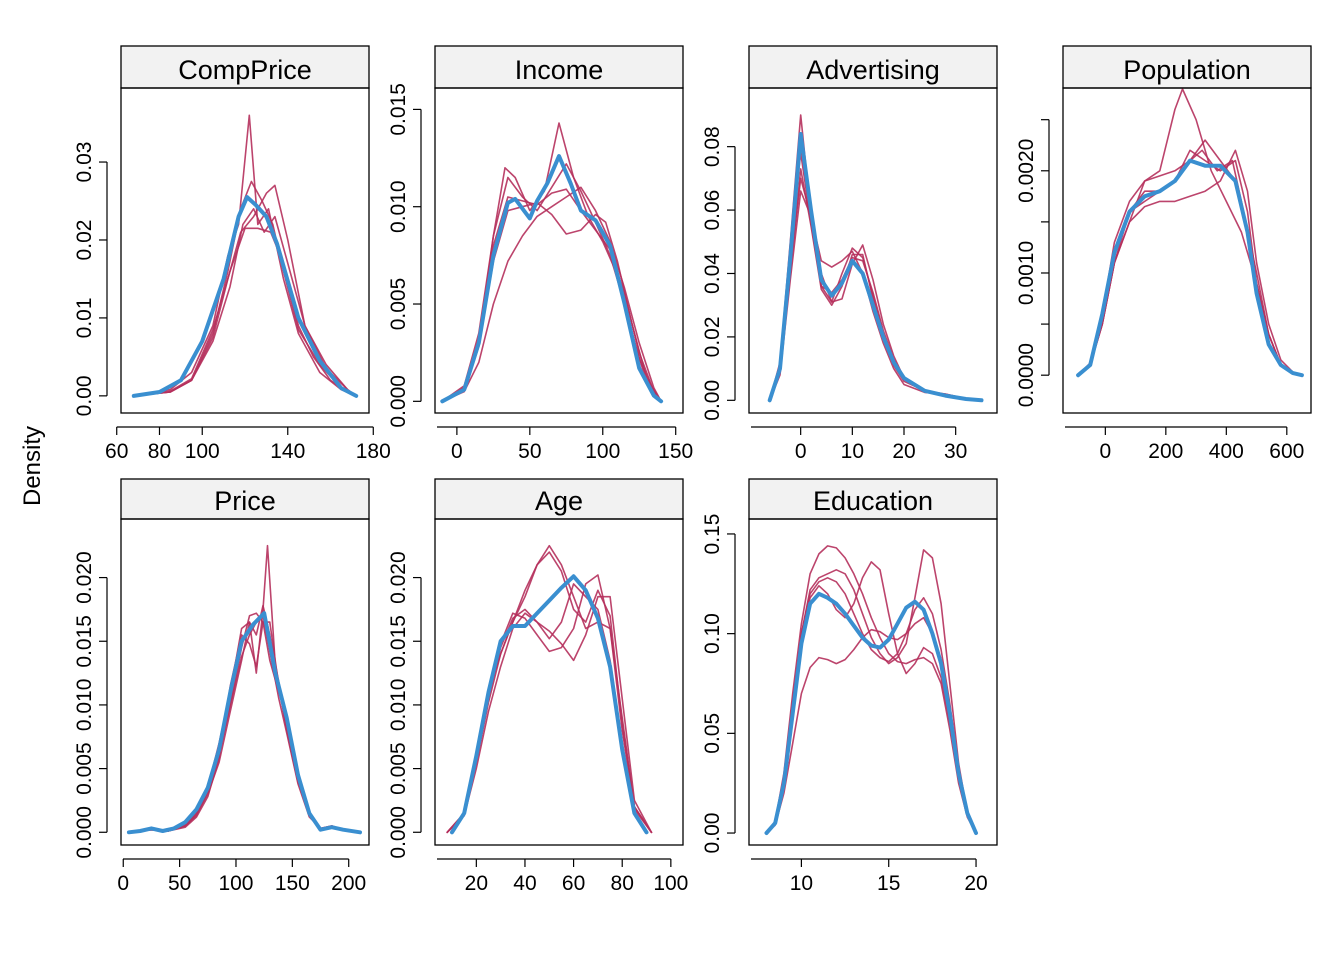  I want to click on x-tick-label: 180, so click(373, 451).